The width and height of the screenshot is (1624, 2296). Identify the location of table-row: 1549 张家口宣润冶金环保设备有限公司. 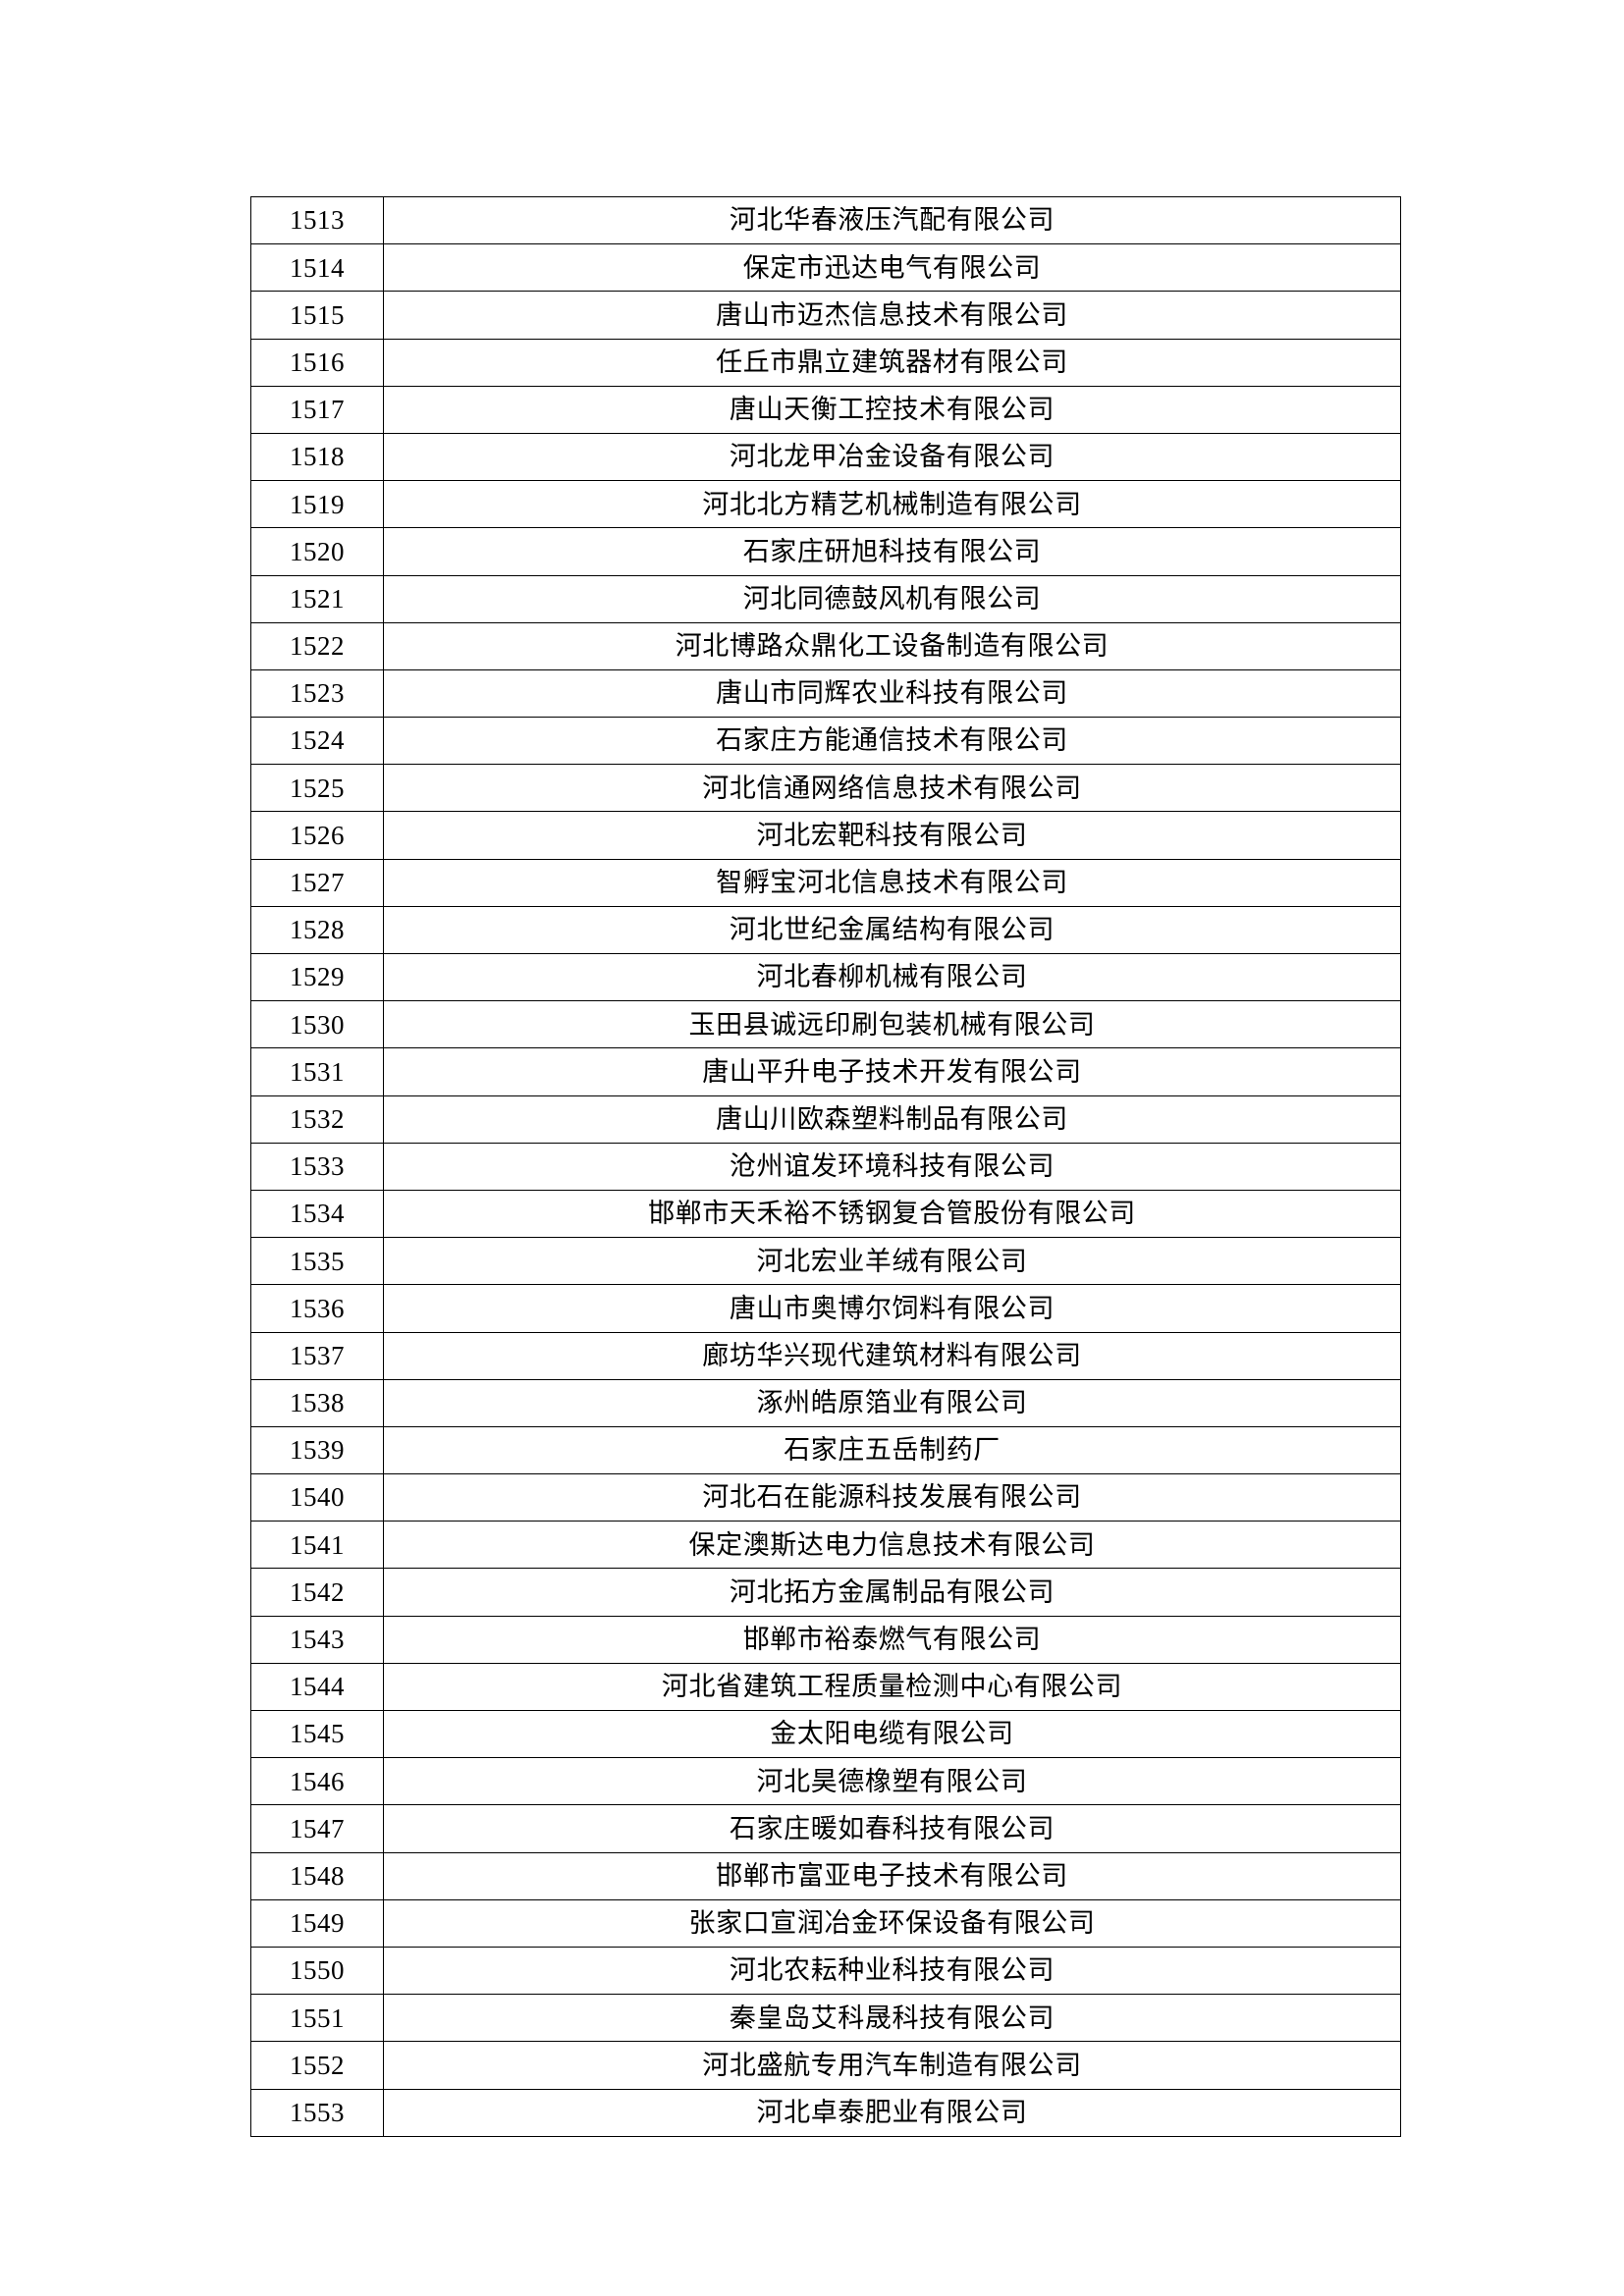
(825, 1923).